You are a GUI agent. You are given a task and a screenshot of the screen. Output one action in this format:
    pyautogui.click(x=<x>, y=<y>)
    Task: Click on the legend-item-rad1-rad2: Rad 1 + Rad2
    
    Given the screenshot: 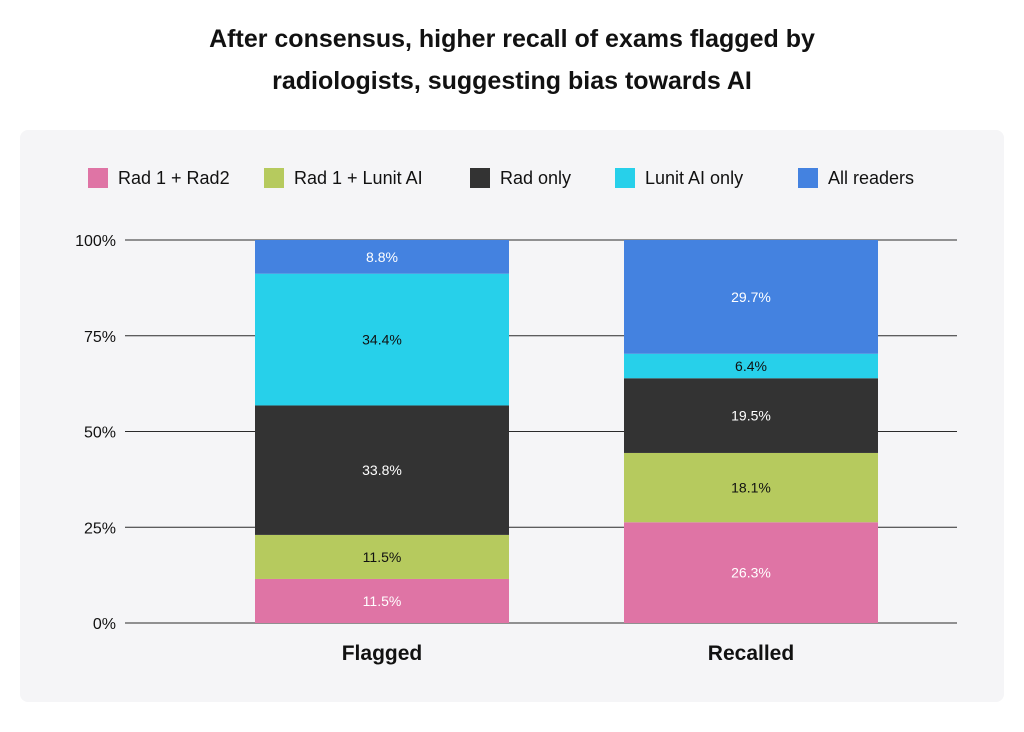 What is the action you would take?
    pyautogui.click(x=159, y=178)
    